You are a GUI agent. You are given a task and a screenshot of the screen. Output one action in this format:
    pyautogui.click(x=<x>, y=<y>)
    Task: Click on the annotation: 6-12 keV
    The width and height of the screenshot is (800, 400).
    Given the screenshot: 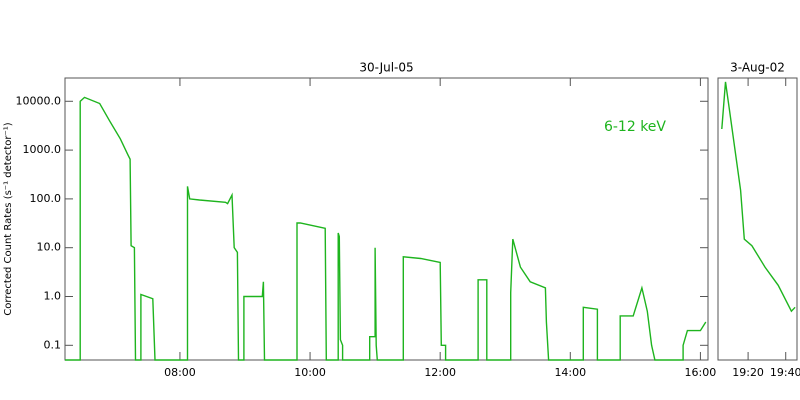 What is the action you would take?
    pyautogui.click(x=635, y=127)
    